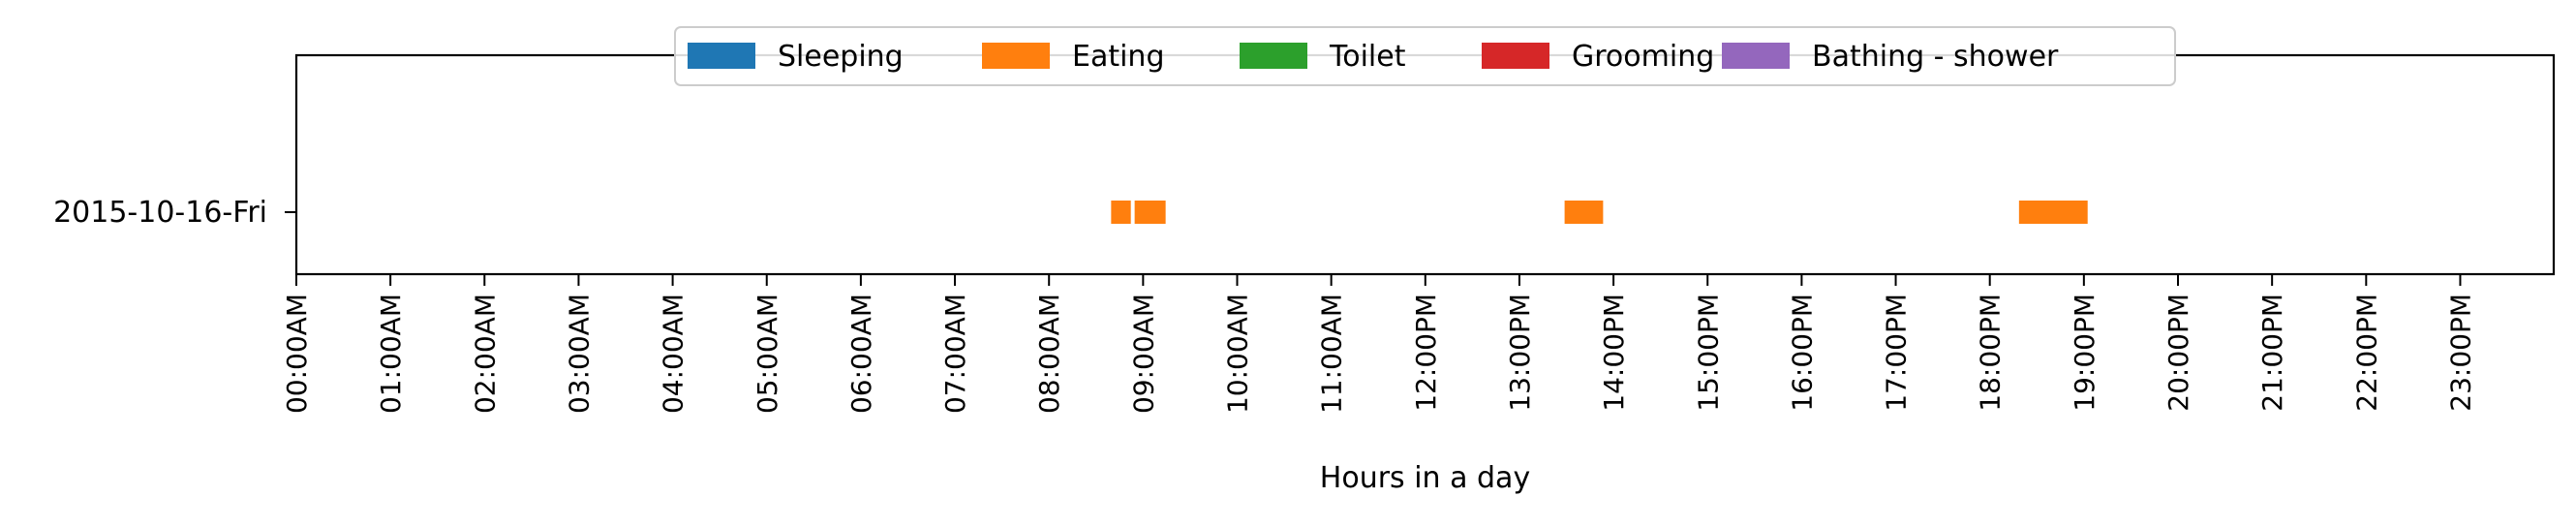 Image resolution: width=2576 pixels, height=528 pixels. What do you see at coordinates (579, 354) in the screenshot?
I see `x-tick-label: 03:00AM` at bounding box center [579, 354].